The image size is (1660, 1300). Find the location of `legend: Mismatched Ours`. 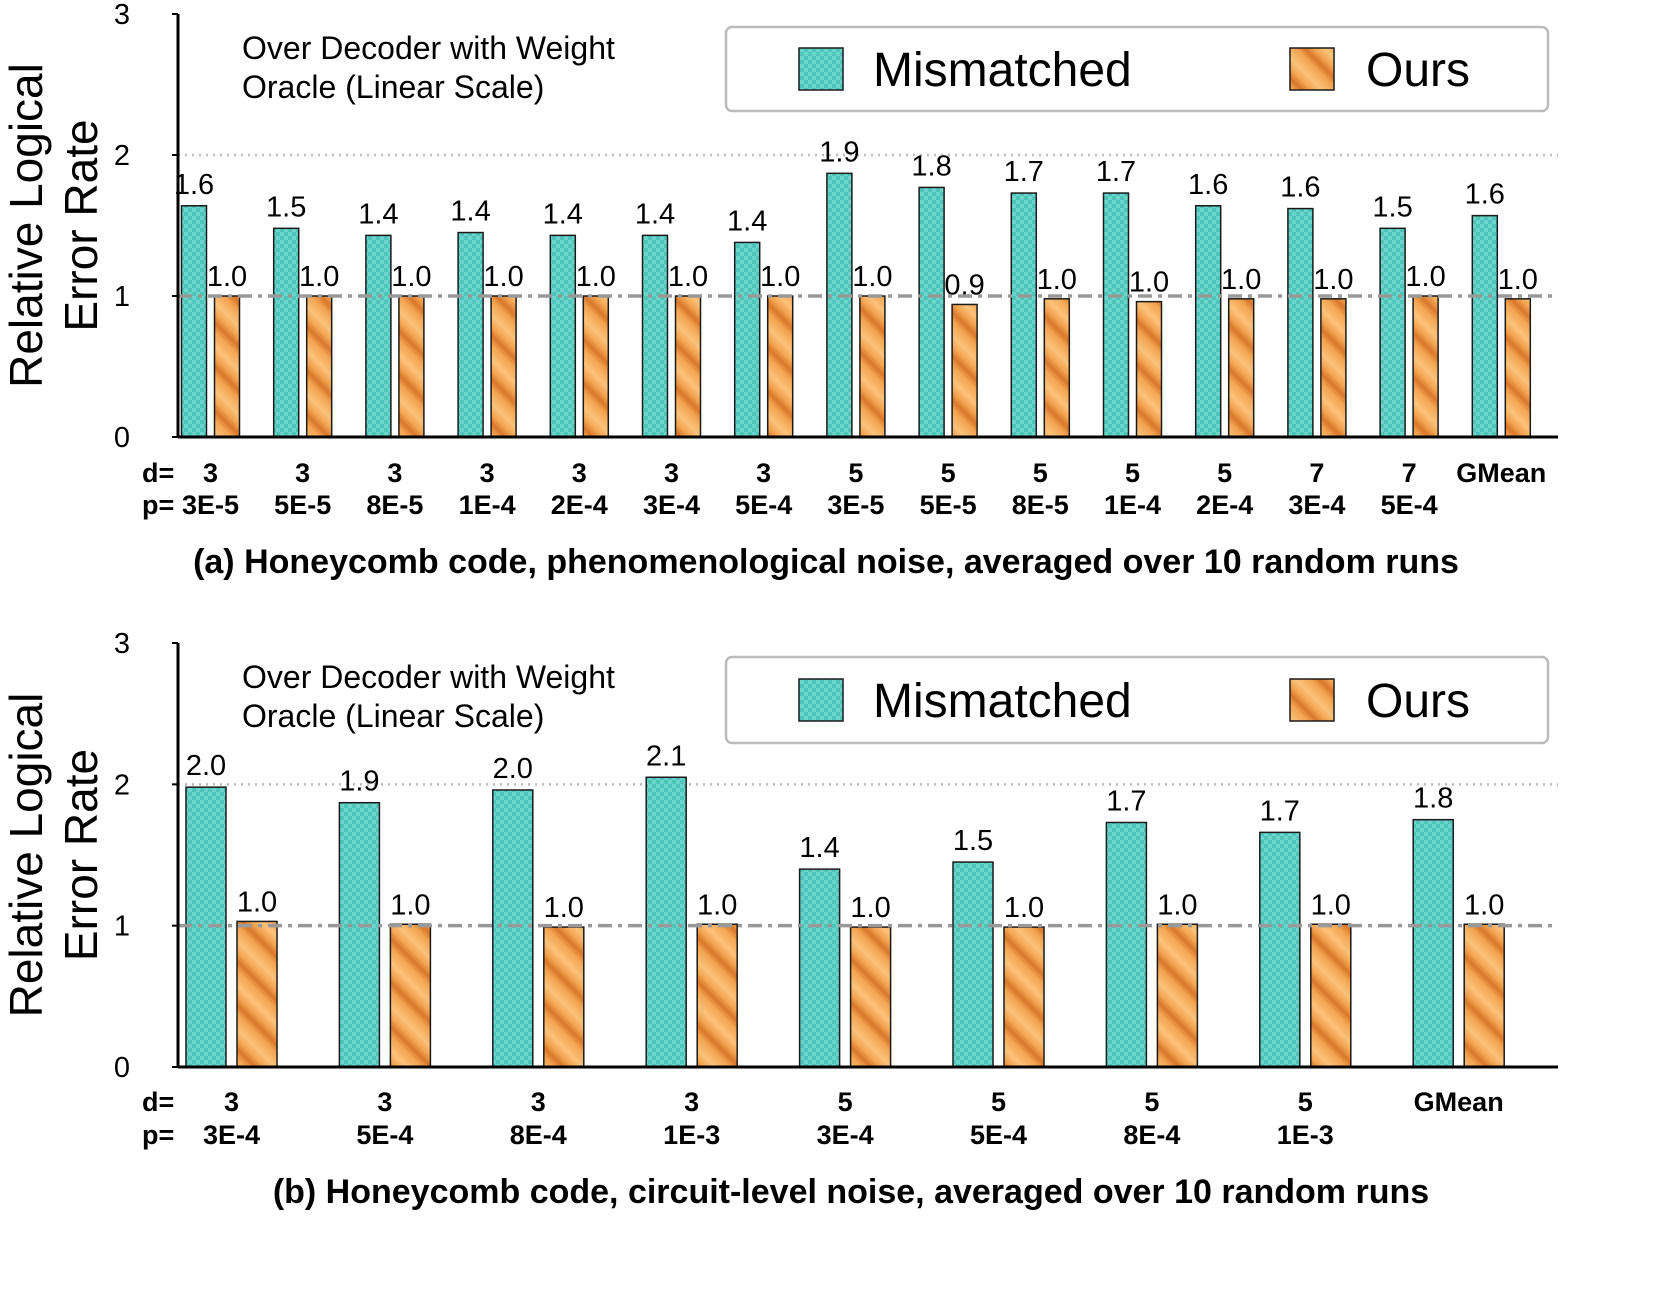

legend: Mismatched Ours is located at coordinates (1137, 700).